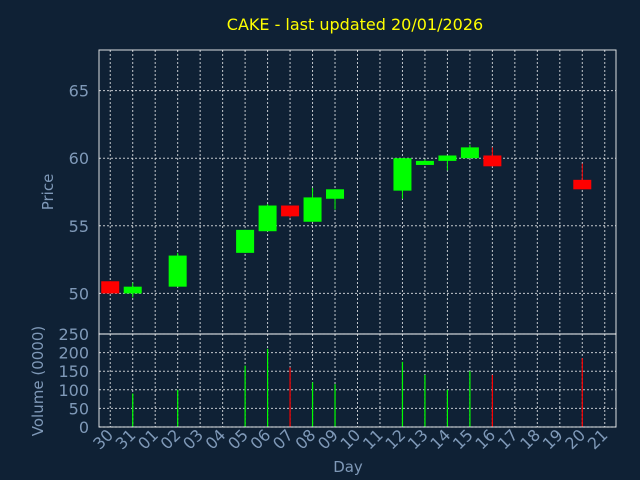  I want to click on volume-tick-label: 250, so click(73, 334).